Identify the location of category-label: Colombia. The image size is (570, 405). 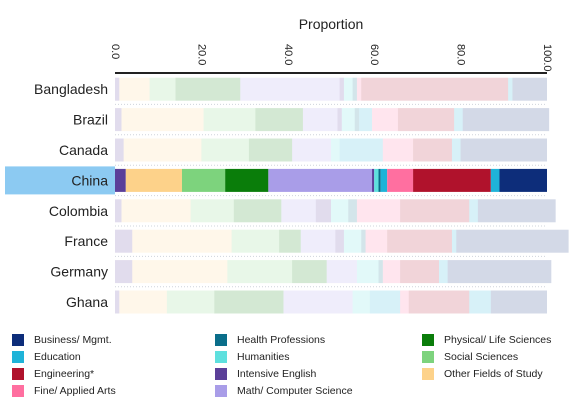
(78, 211).